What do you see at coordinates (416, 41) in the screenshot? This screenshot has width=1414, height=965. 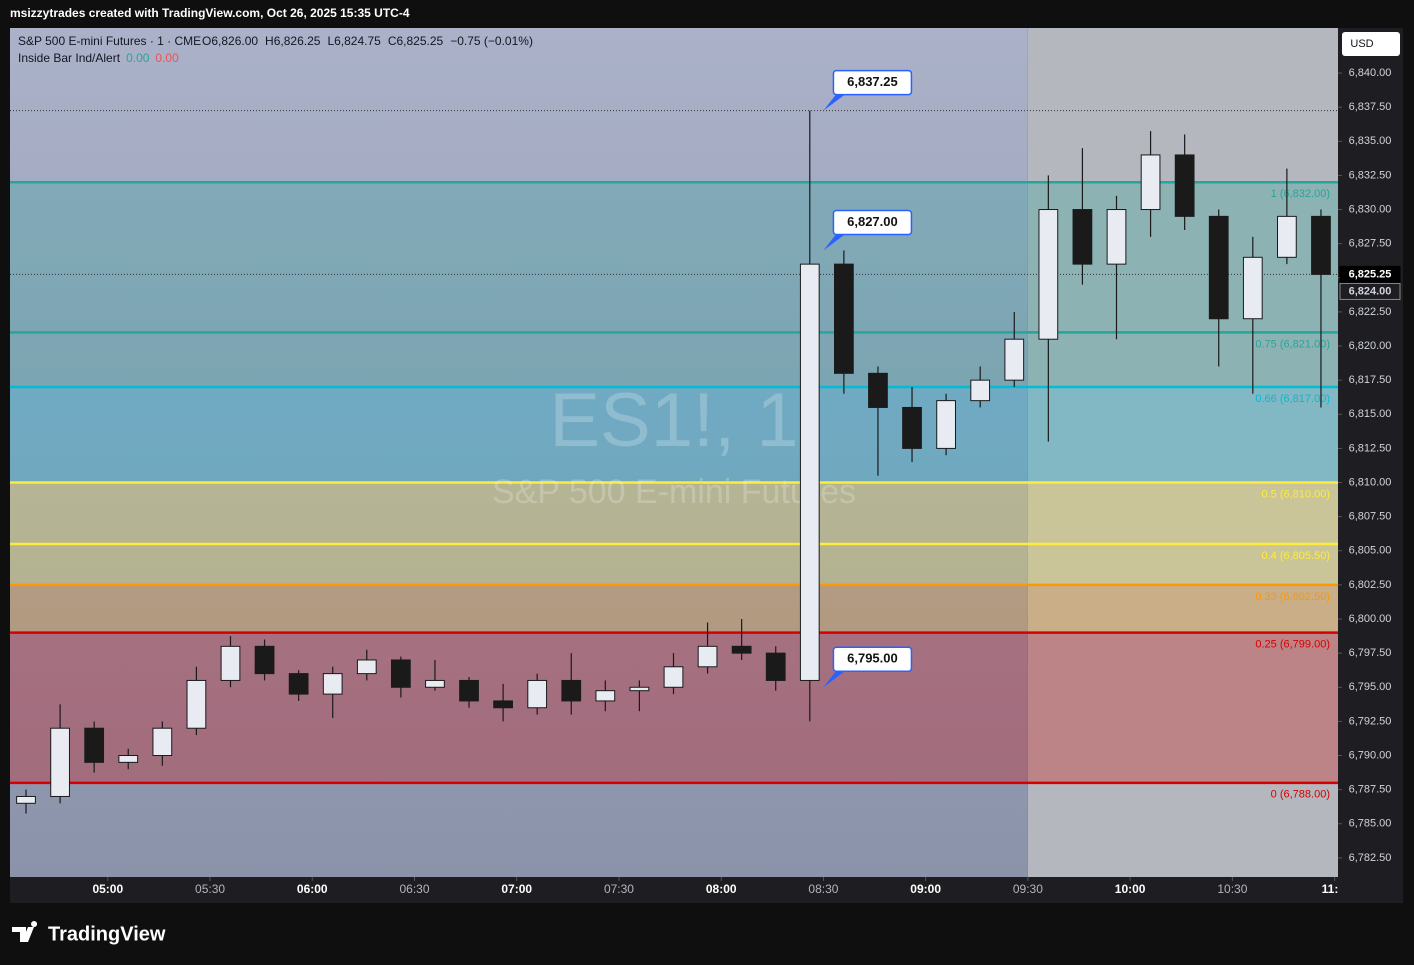 I see `ohlc-value: C6,825.25` at bounding box center [416, 41].